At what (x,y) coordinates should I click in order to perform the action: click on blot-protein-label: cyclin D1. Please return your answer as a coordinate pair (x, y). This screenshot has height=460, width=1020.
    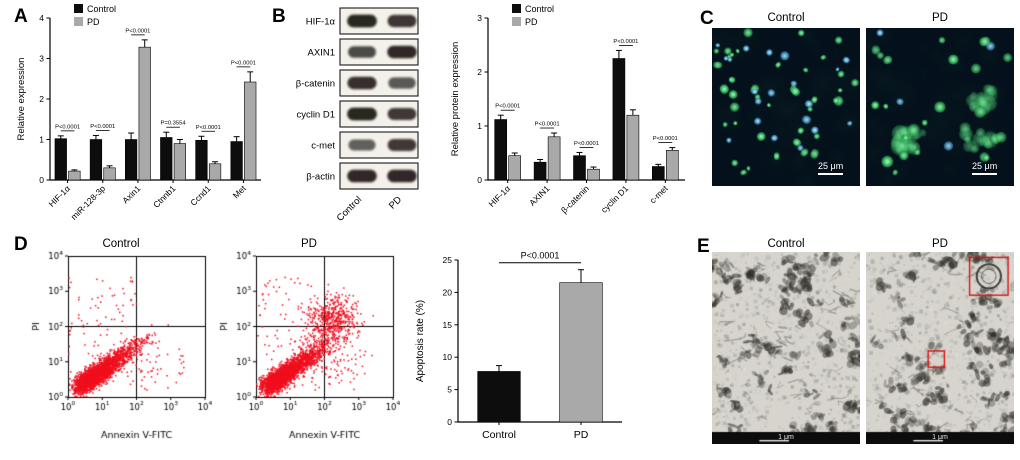
    Looking at the image, I should click on (315, 115).